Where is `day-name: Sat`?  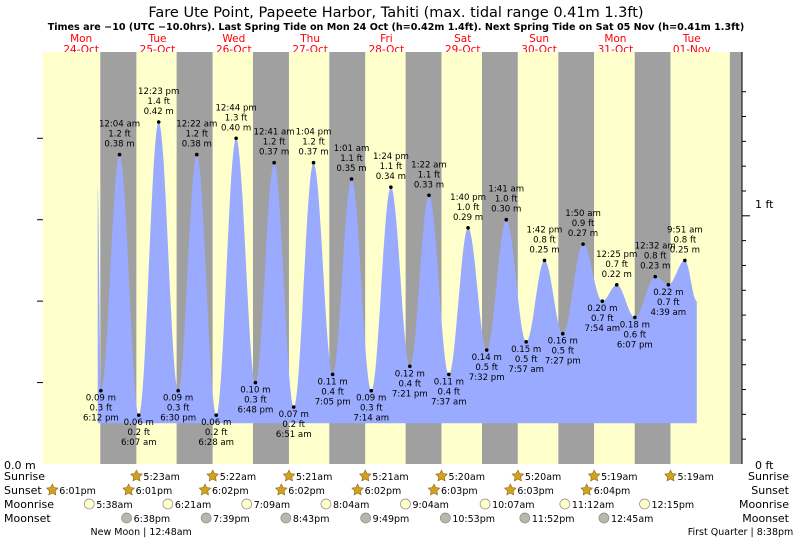
day-name: Sat is located at coordinates (462, 39).